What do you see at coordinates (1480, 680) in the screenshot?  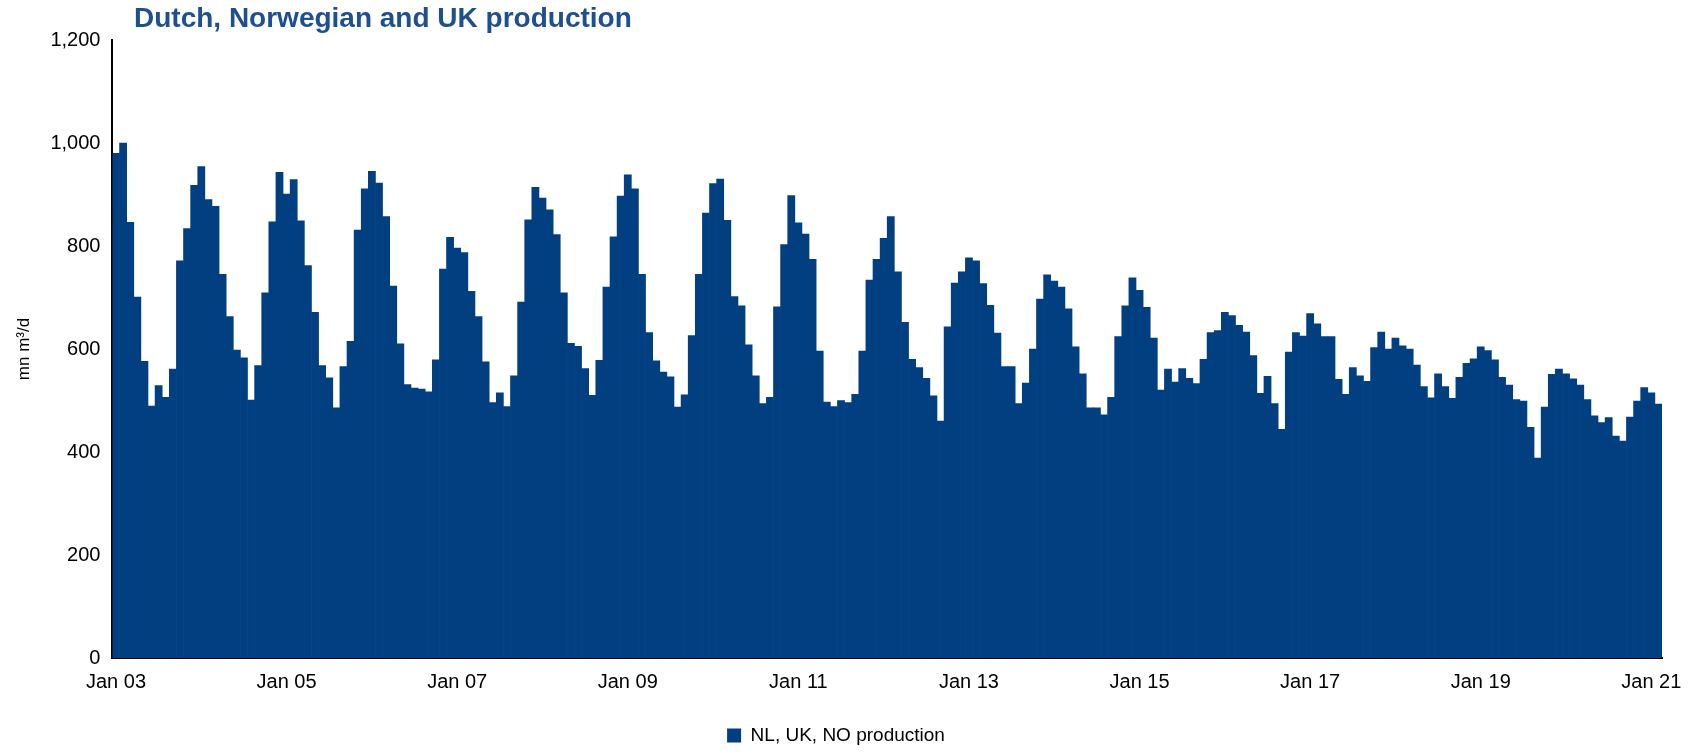 I see `x-tick-label: Jan 19` at bounding box center [1480, 680].